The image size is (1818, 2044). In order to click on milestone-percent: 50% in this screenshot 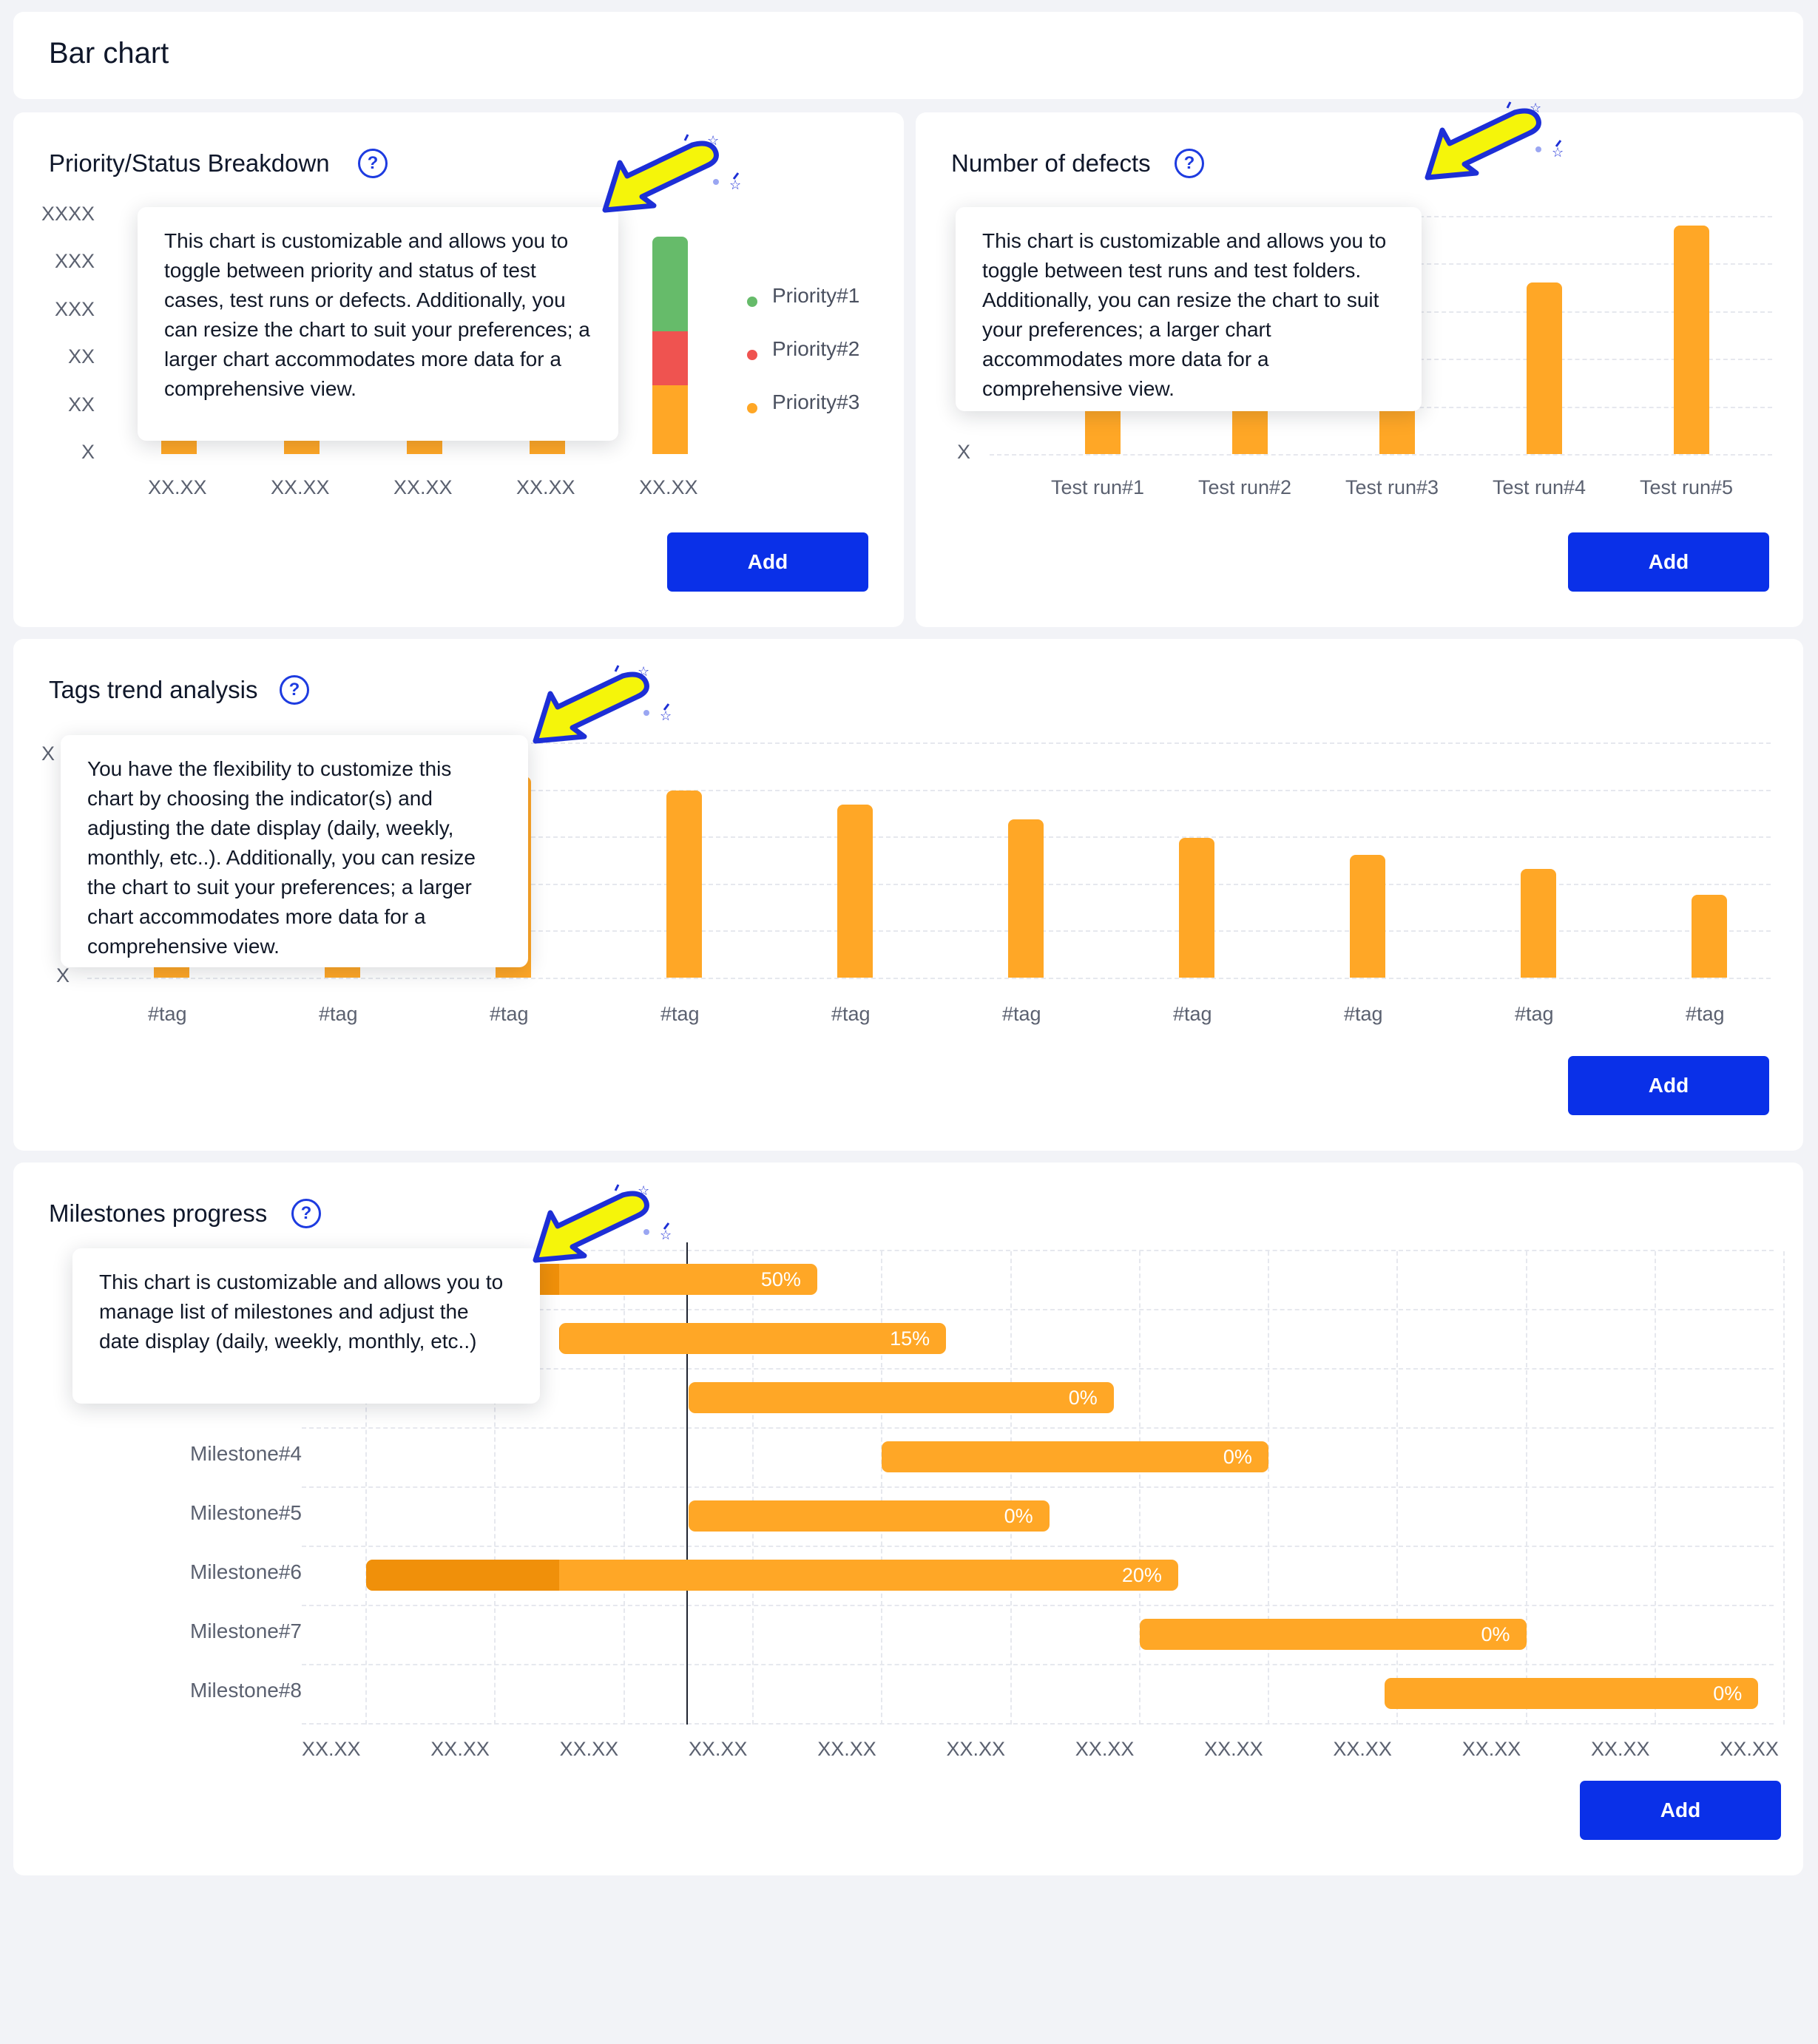, I will do `click(780, 1279)`.